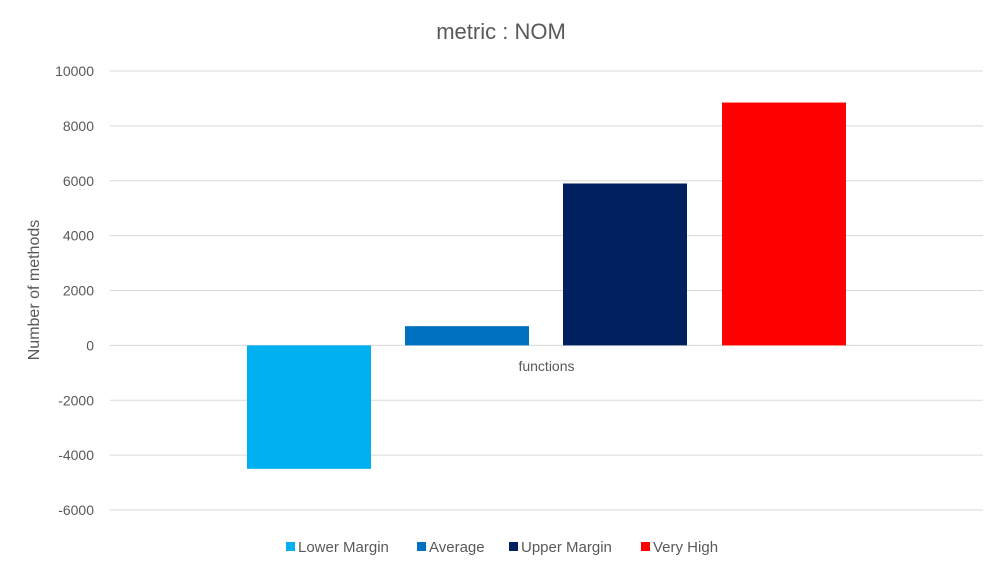 This screenshot has width=1002, height=580. What do you see at coordinates (74, 71) in the screenshot?
I see `y-tick-label: 10000` at bounding box center [74, 71].